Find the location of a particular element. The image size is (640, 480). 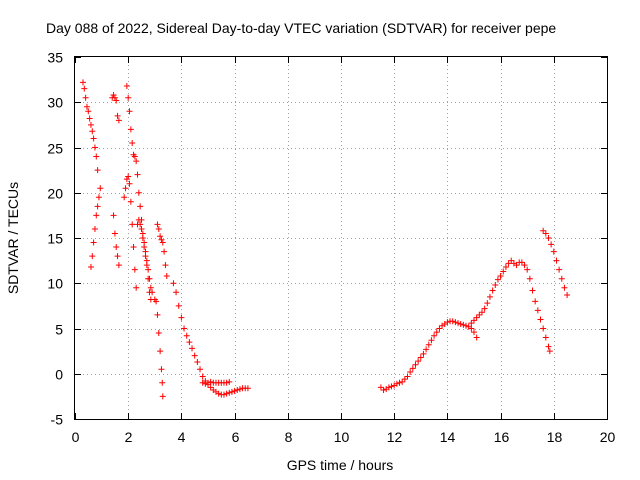

y-tick-label: 5 is located at coordinates (59, 330).